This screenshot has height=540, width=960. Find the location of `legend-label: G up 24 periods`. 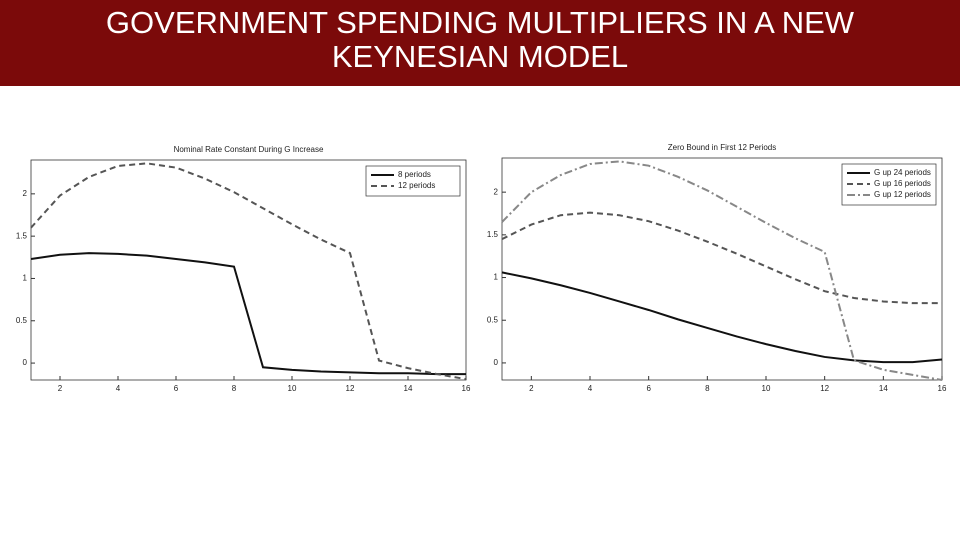

legend-label: G up 24 periods is located at coordinates (902, 172).